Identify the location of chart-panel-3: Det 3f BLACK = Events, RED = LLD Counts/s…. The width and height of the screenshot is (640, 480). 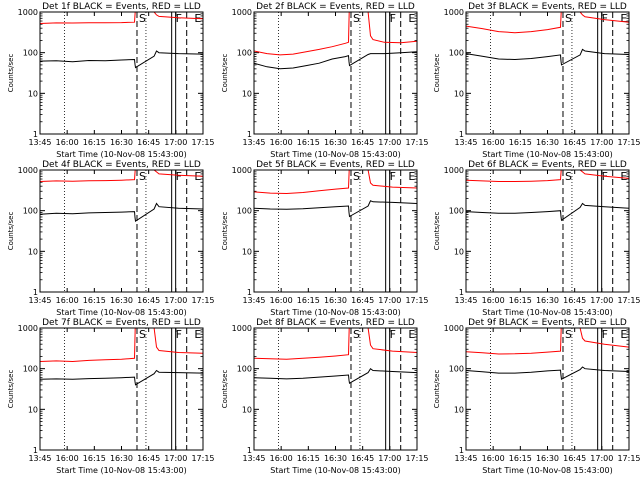
(536, 80).